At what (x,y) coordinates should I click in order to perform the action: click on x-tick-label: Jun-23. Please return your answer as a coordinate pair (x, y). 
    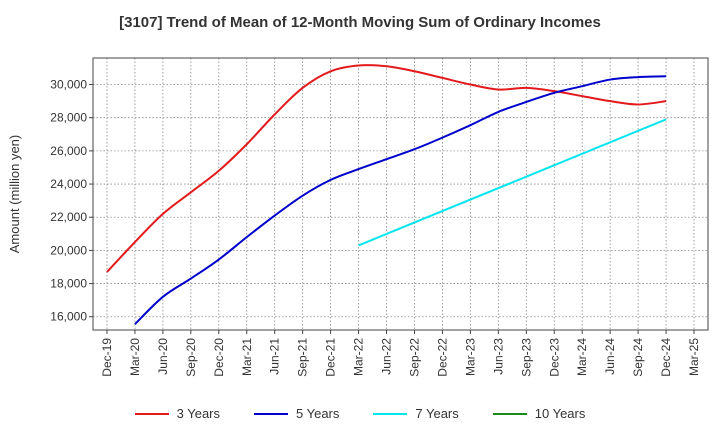
    Looking at the image, I should click on (498, 356).